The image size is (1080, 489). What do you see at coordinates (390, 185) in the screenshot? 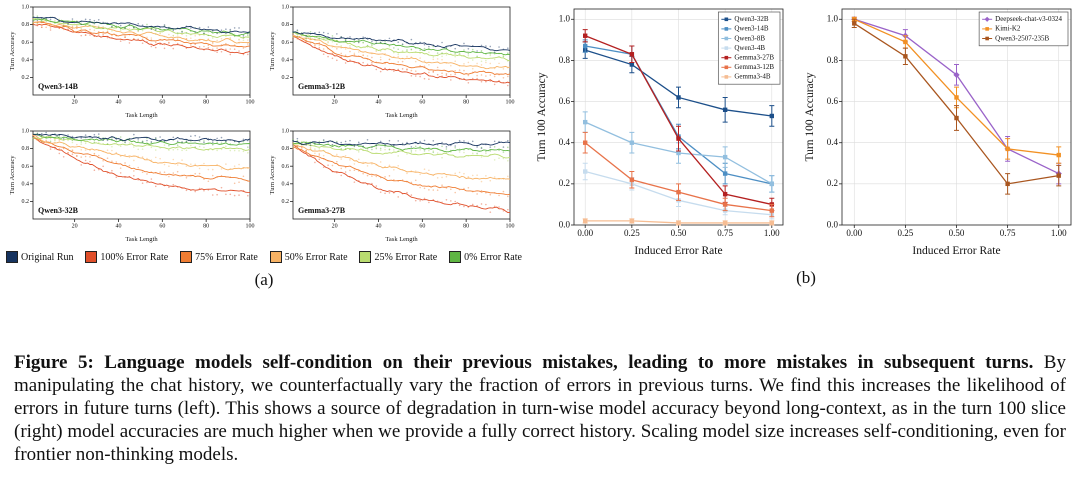
I see `chart-gemma3-27b` at bounding box center [390, 185].